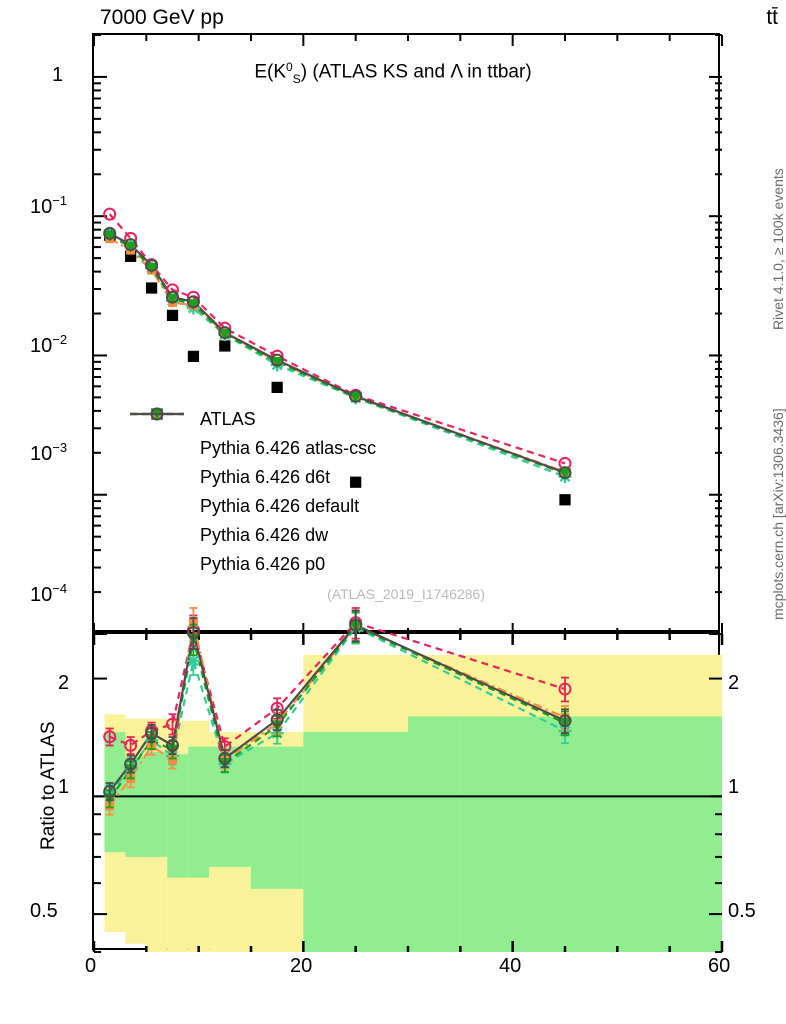  I want to click on ratio-ytick-2-left: 2, so click(64, 683).